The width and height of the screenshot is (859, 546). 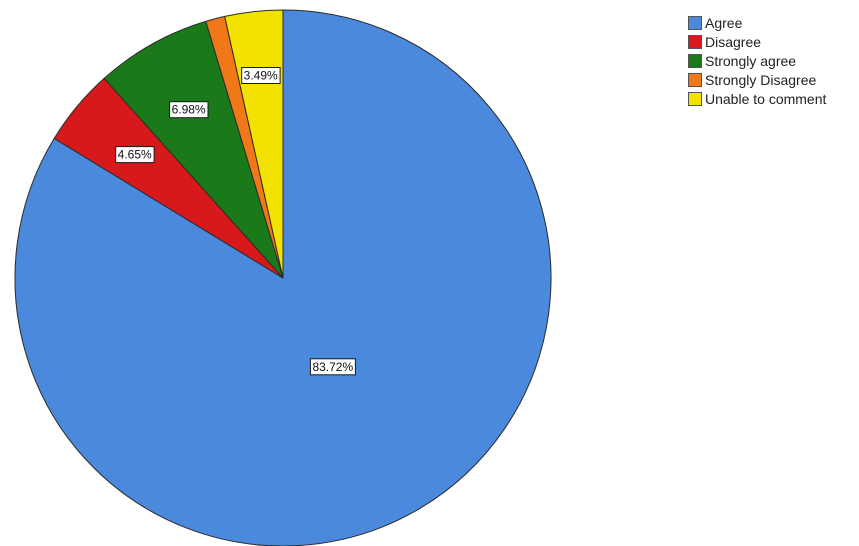 I want to click on data-label-text: 83.72%, so click(x=332, y=367).